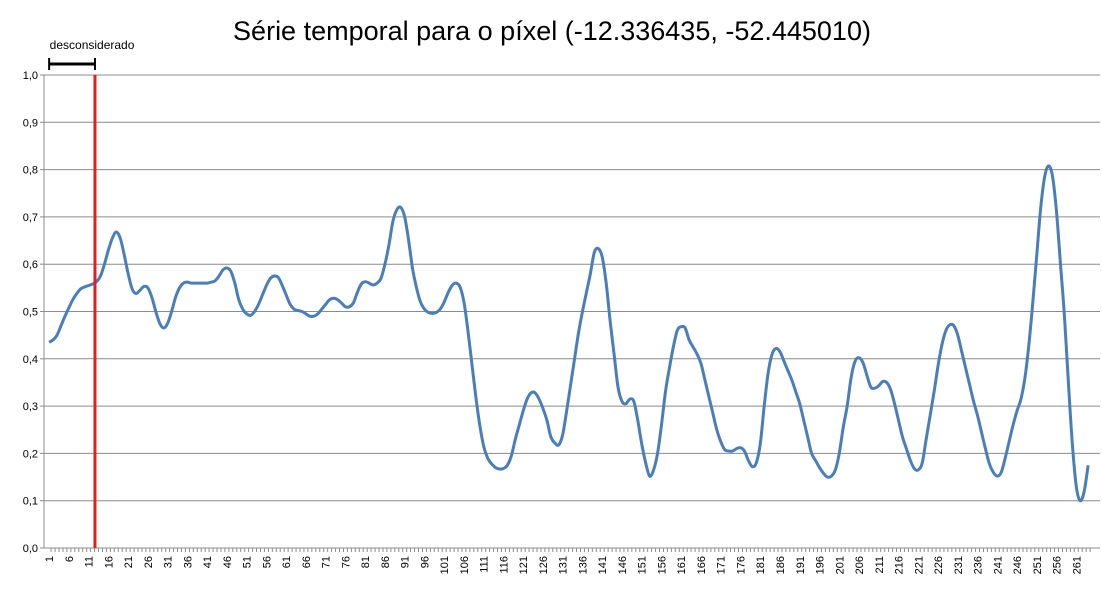 This screenshot has height=589, width=1102. Describe the element at coordinates (504, 565) in the screenshot. I see `x-tick-label: 116` at that location.